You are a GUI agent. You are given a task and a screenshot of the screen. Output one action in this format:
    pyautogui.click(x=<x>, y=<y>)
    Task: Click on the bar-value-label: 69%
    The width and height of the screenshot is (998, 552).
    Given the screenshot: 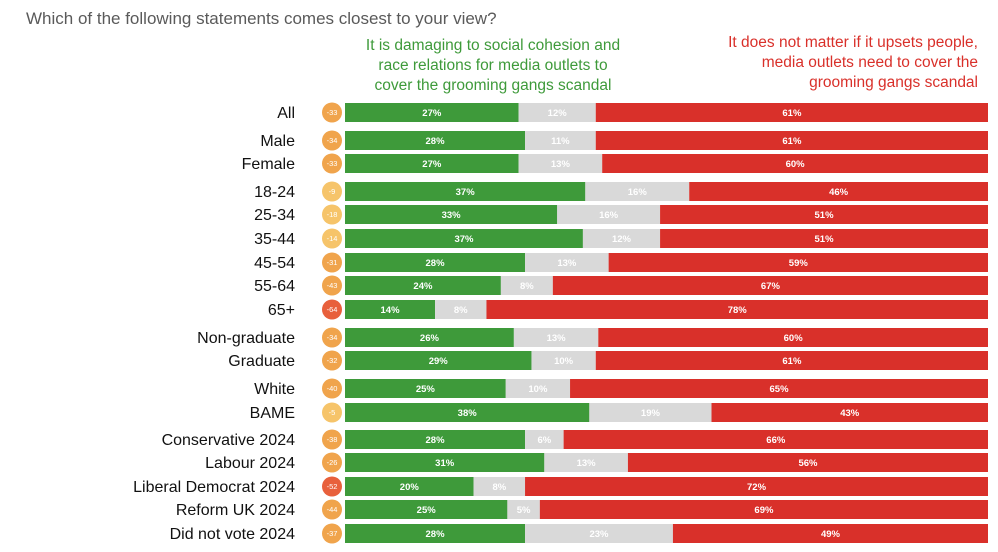 What is the action you would take?
    pyautogui.click(x=764, y=510)
    